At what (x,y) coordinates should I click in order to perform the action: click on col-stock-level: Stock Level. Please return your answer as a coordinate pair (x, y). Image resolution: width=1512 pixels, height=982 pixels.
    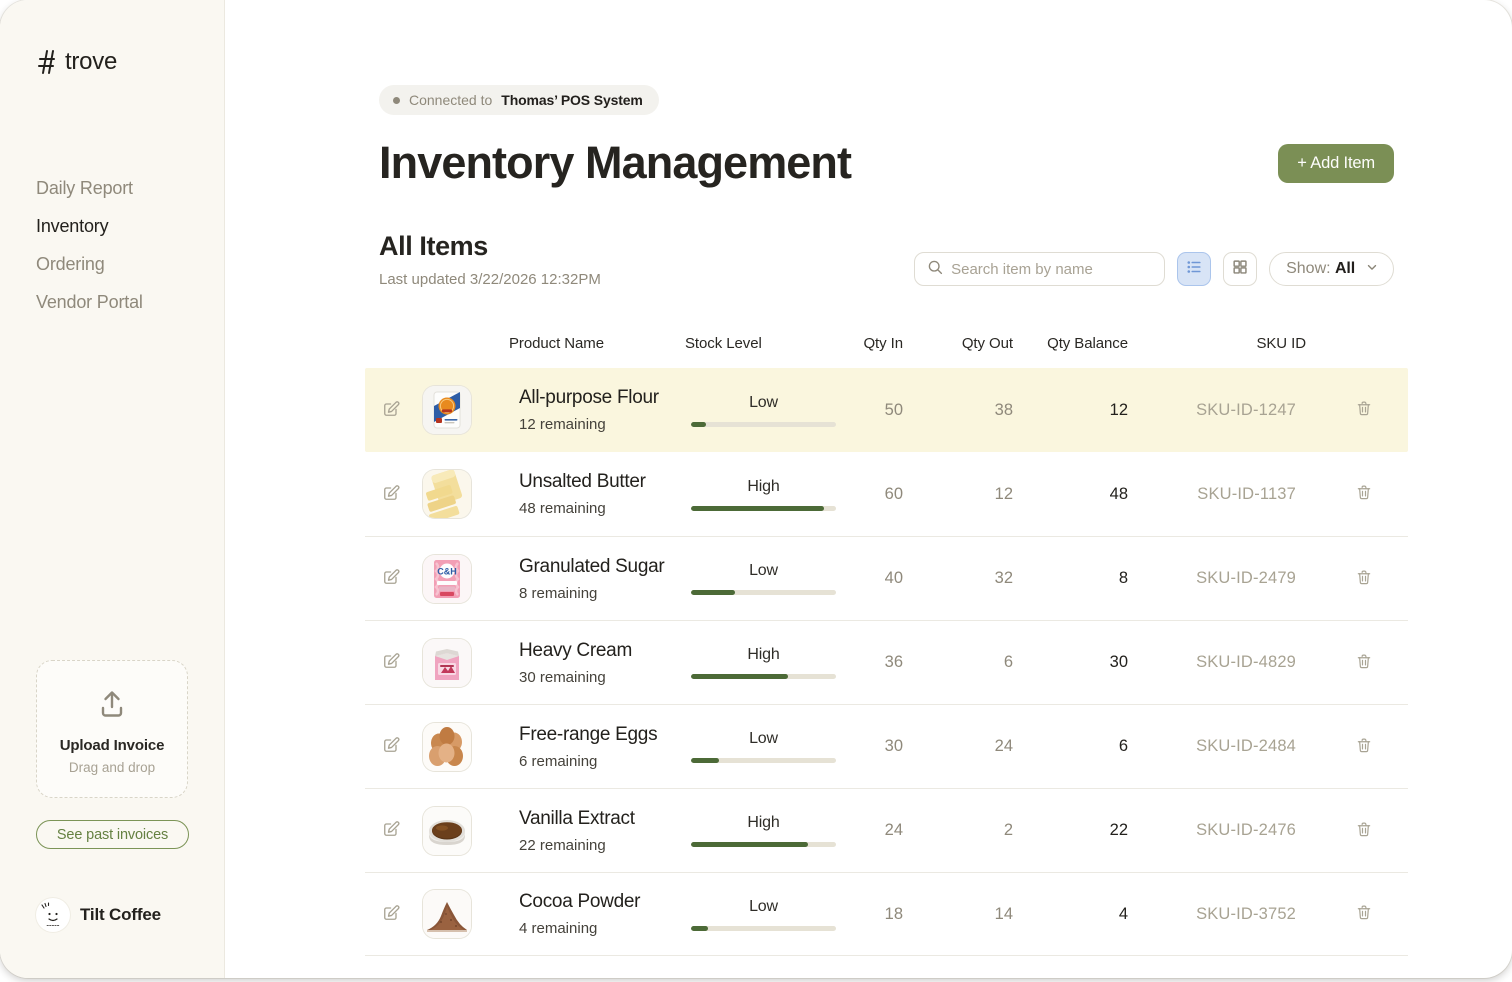
    Looking at the image, I should click on (723, 343).